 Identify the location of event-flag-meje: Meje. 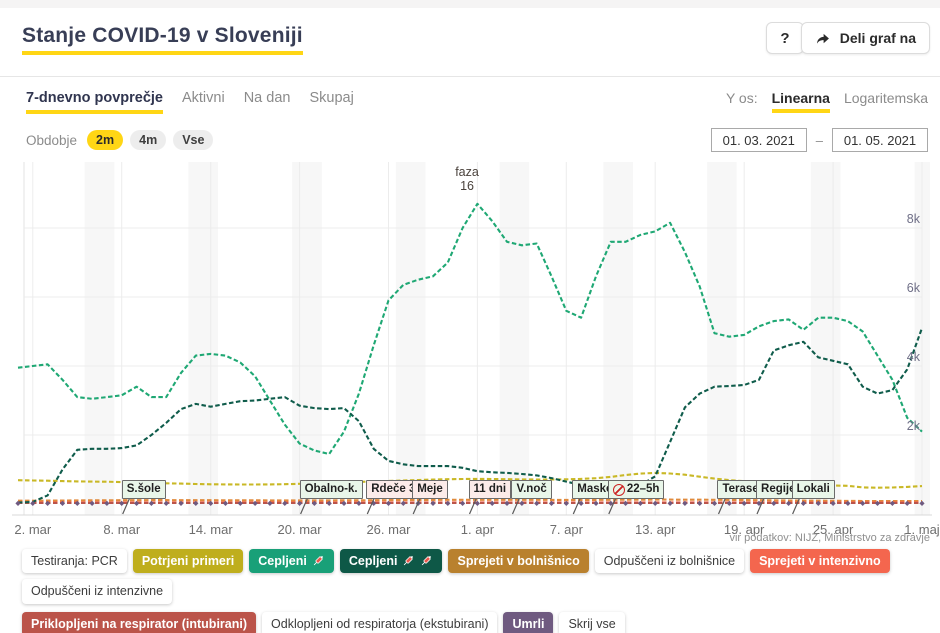
(430, 489).